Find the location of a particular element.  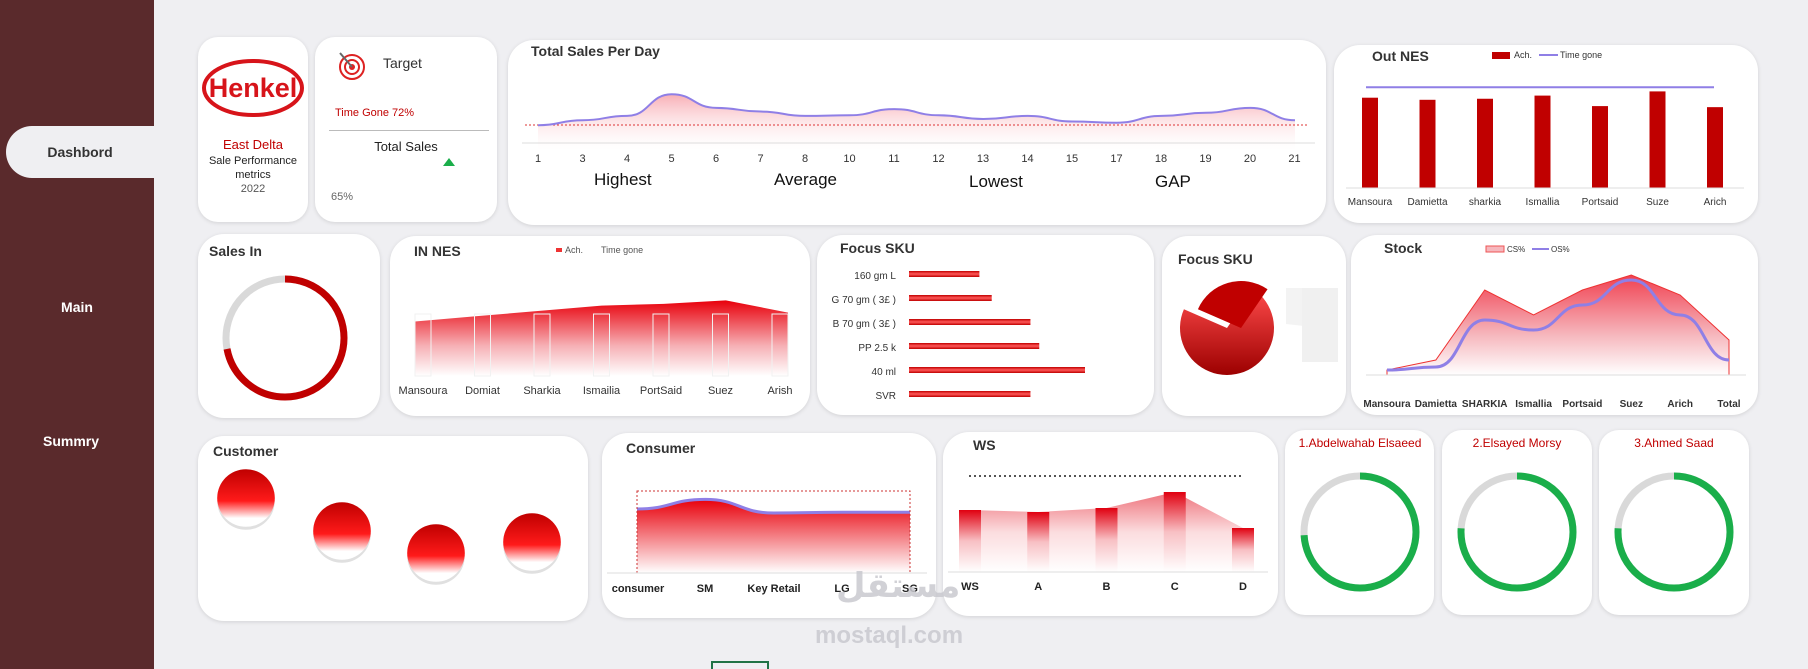

legend-cs-label: CS% is located at coordinates (1516, 249).